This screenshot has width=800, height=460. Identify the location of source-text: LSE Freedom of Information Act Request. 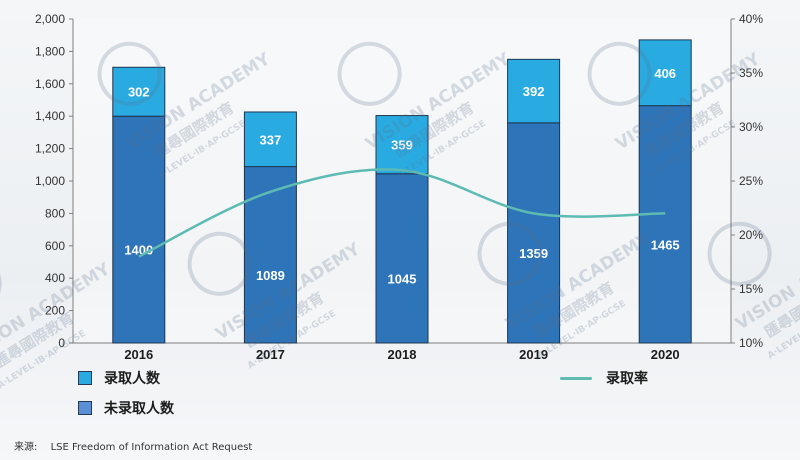
(151, 447).